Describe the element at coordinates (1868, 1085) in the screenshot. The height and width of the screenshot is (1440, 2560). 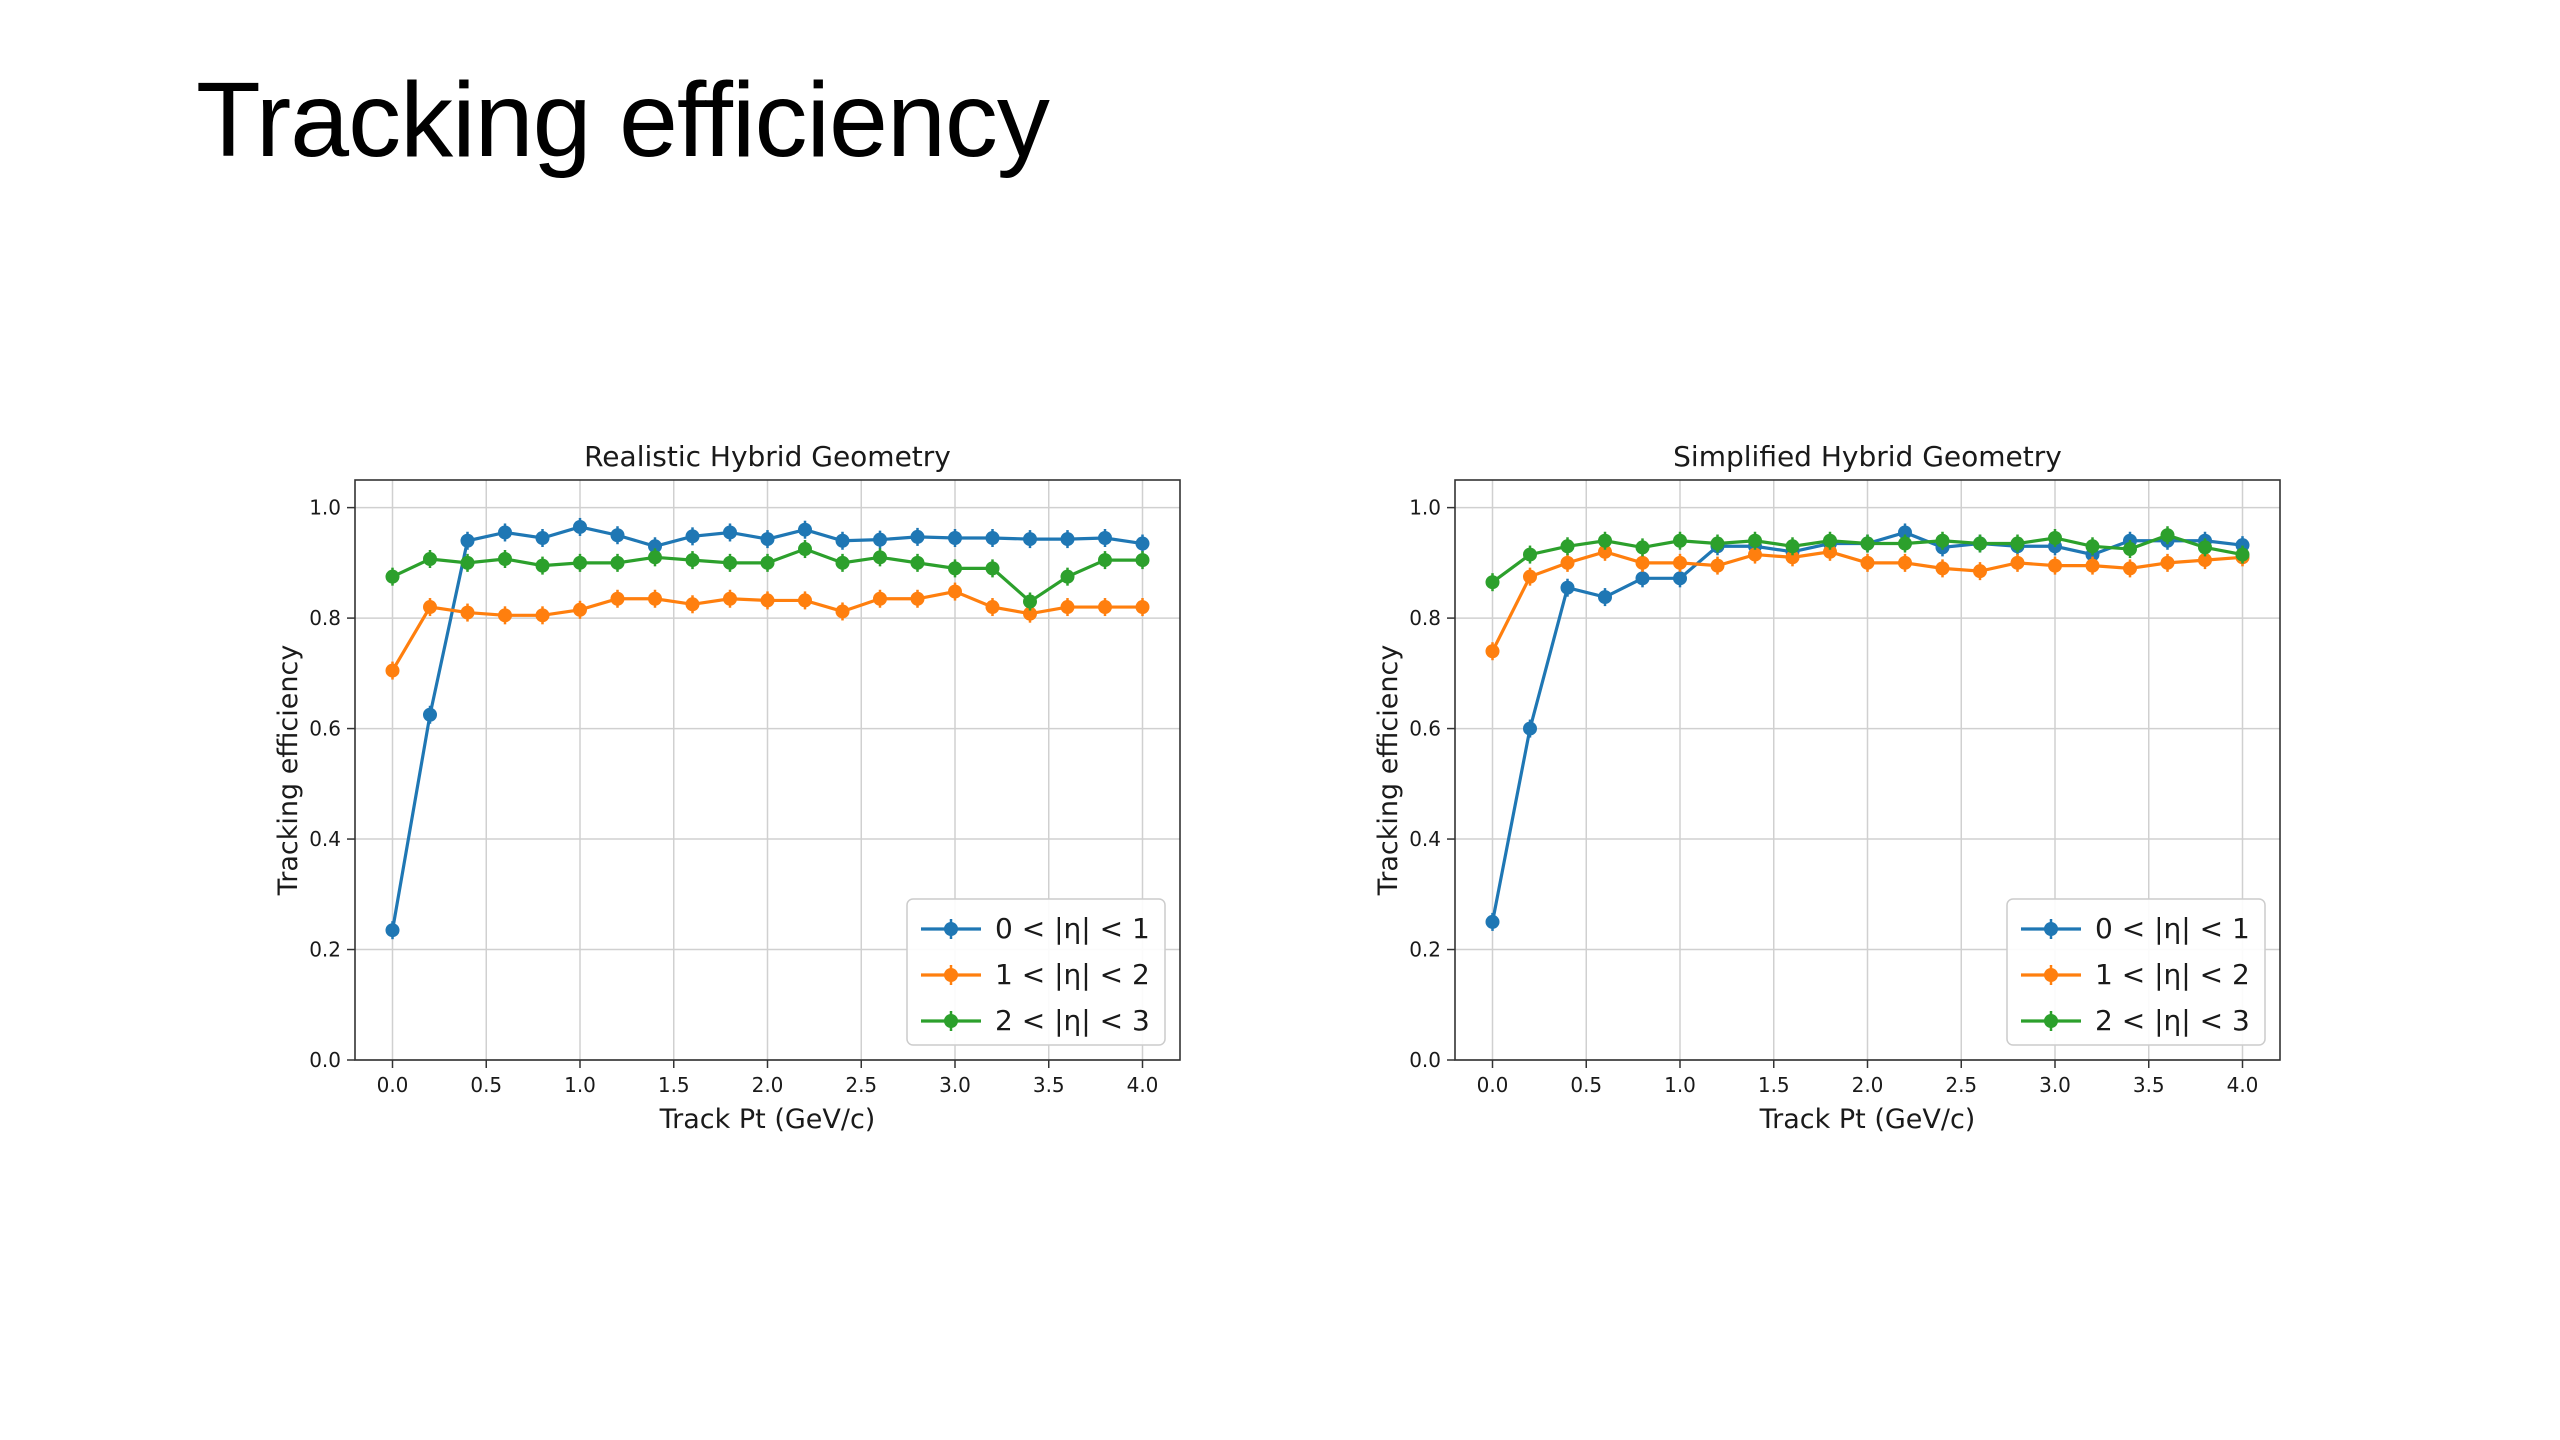
I see `x-tick-label: 2.0` at that location.